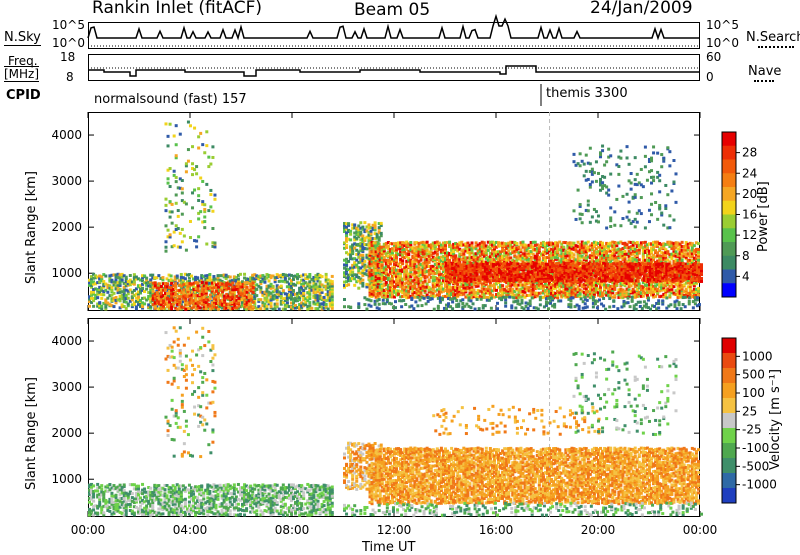  I want to click on power-ytick-label: 2000, so click(66, 227).